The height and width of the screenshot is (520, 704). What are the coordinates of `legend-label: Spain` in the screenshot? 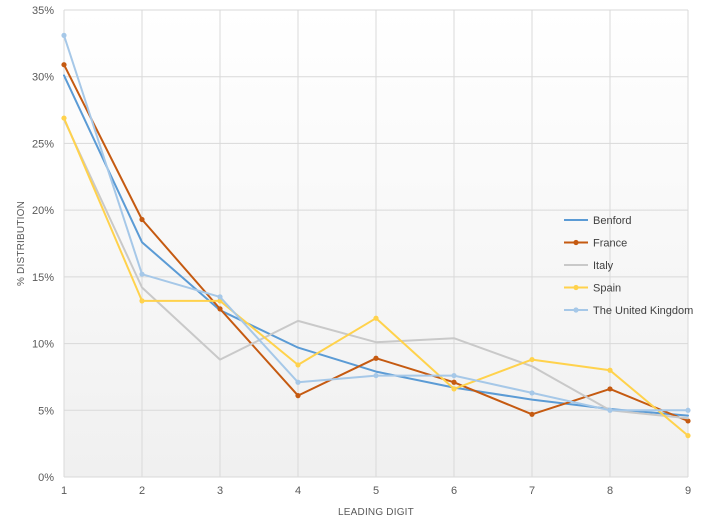 It's located at (607, 289).